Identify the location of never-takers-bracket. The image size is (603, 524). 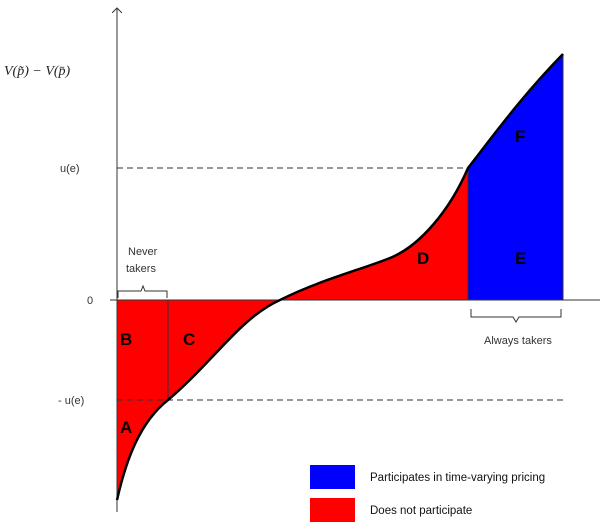
(142, 291).